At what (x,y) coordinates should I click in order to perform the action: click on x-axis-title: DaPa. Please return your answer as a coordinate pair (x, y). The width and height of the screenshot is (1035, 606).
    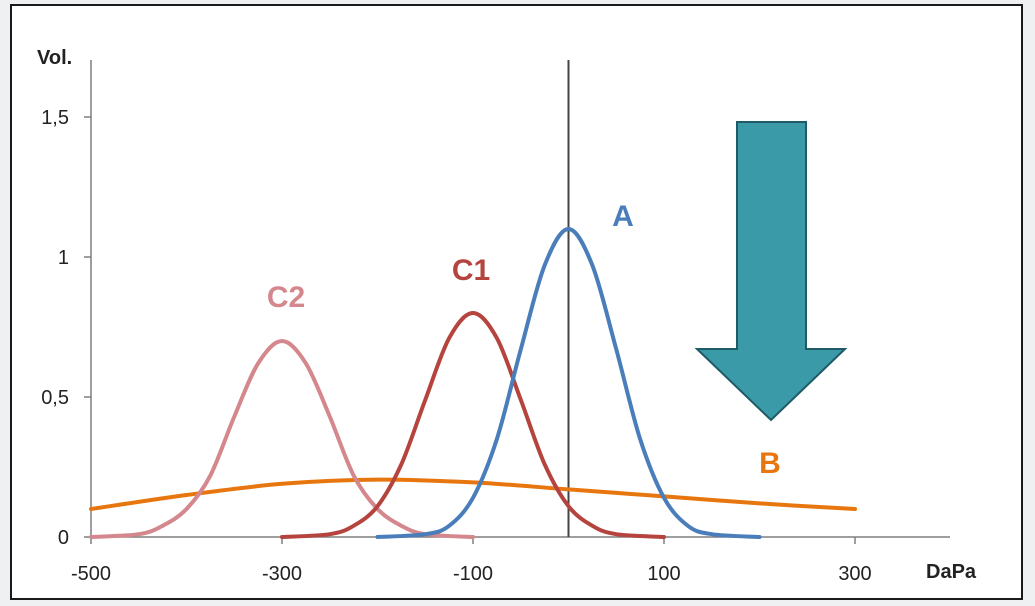
    Looking at the image, I should click on (951, 572).